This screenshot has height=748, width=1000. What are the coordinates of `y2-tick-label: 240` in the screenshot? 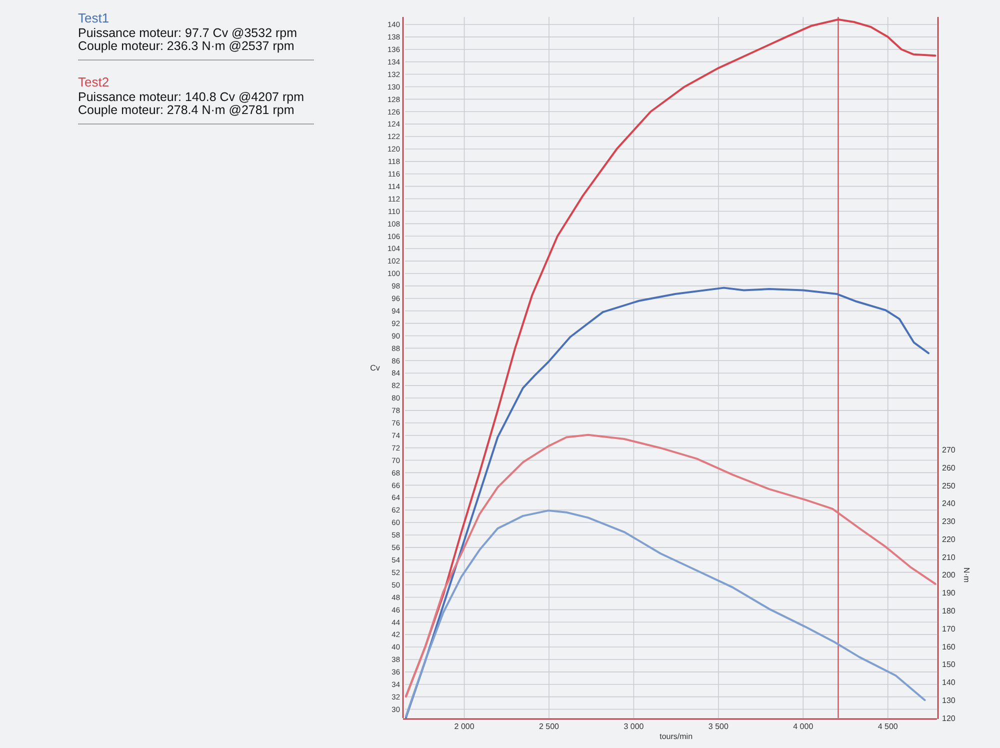 It's located at (949, 503).